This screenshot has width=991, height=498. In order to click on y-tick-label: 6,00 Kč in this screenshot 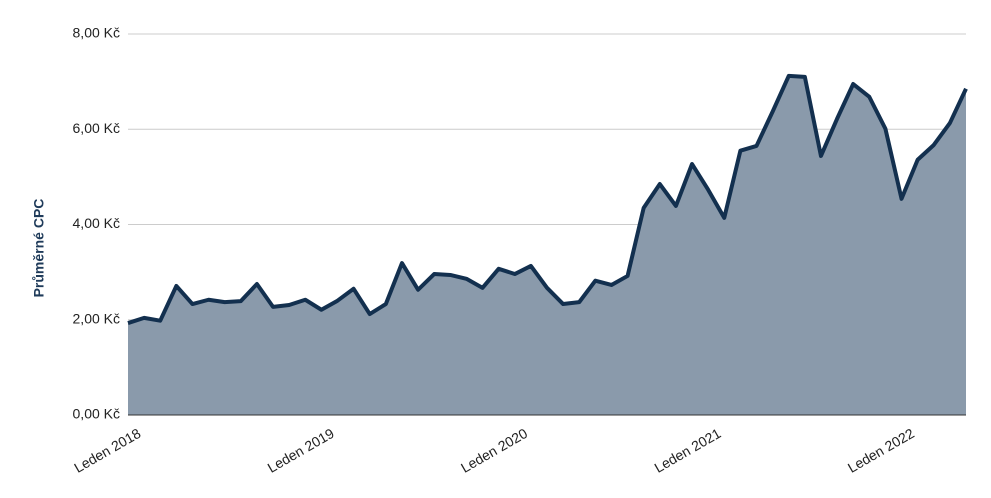, I will do `click(96, 128)`.